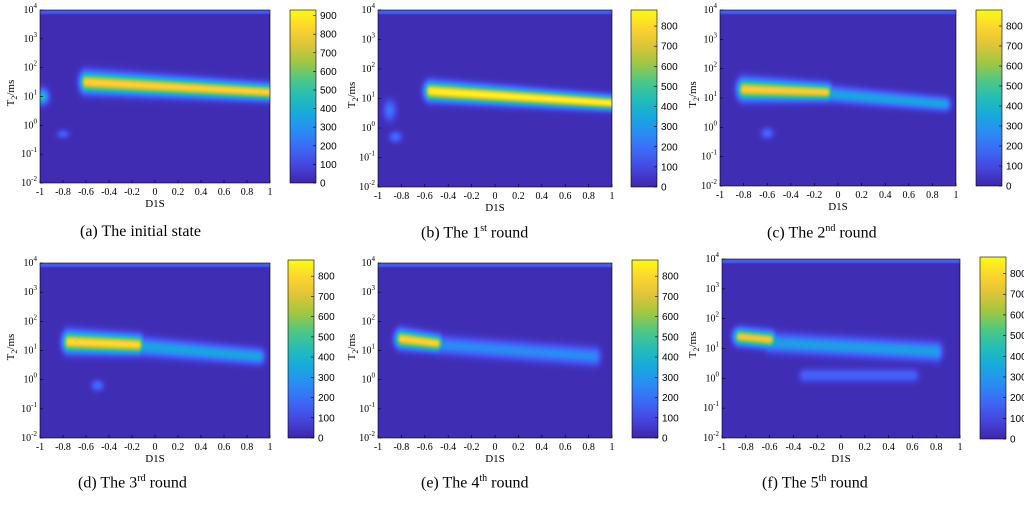 Image resolution: width=1024 pixels, height=508 pixels. Describe the element at coordinates (1014, 107) in the screenshot. I see `colorbar-tick-label: 400` at that location.